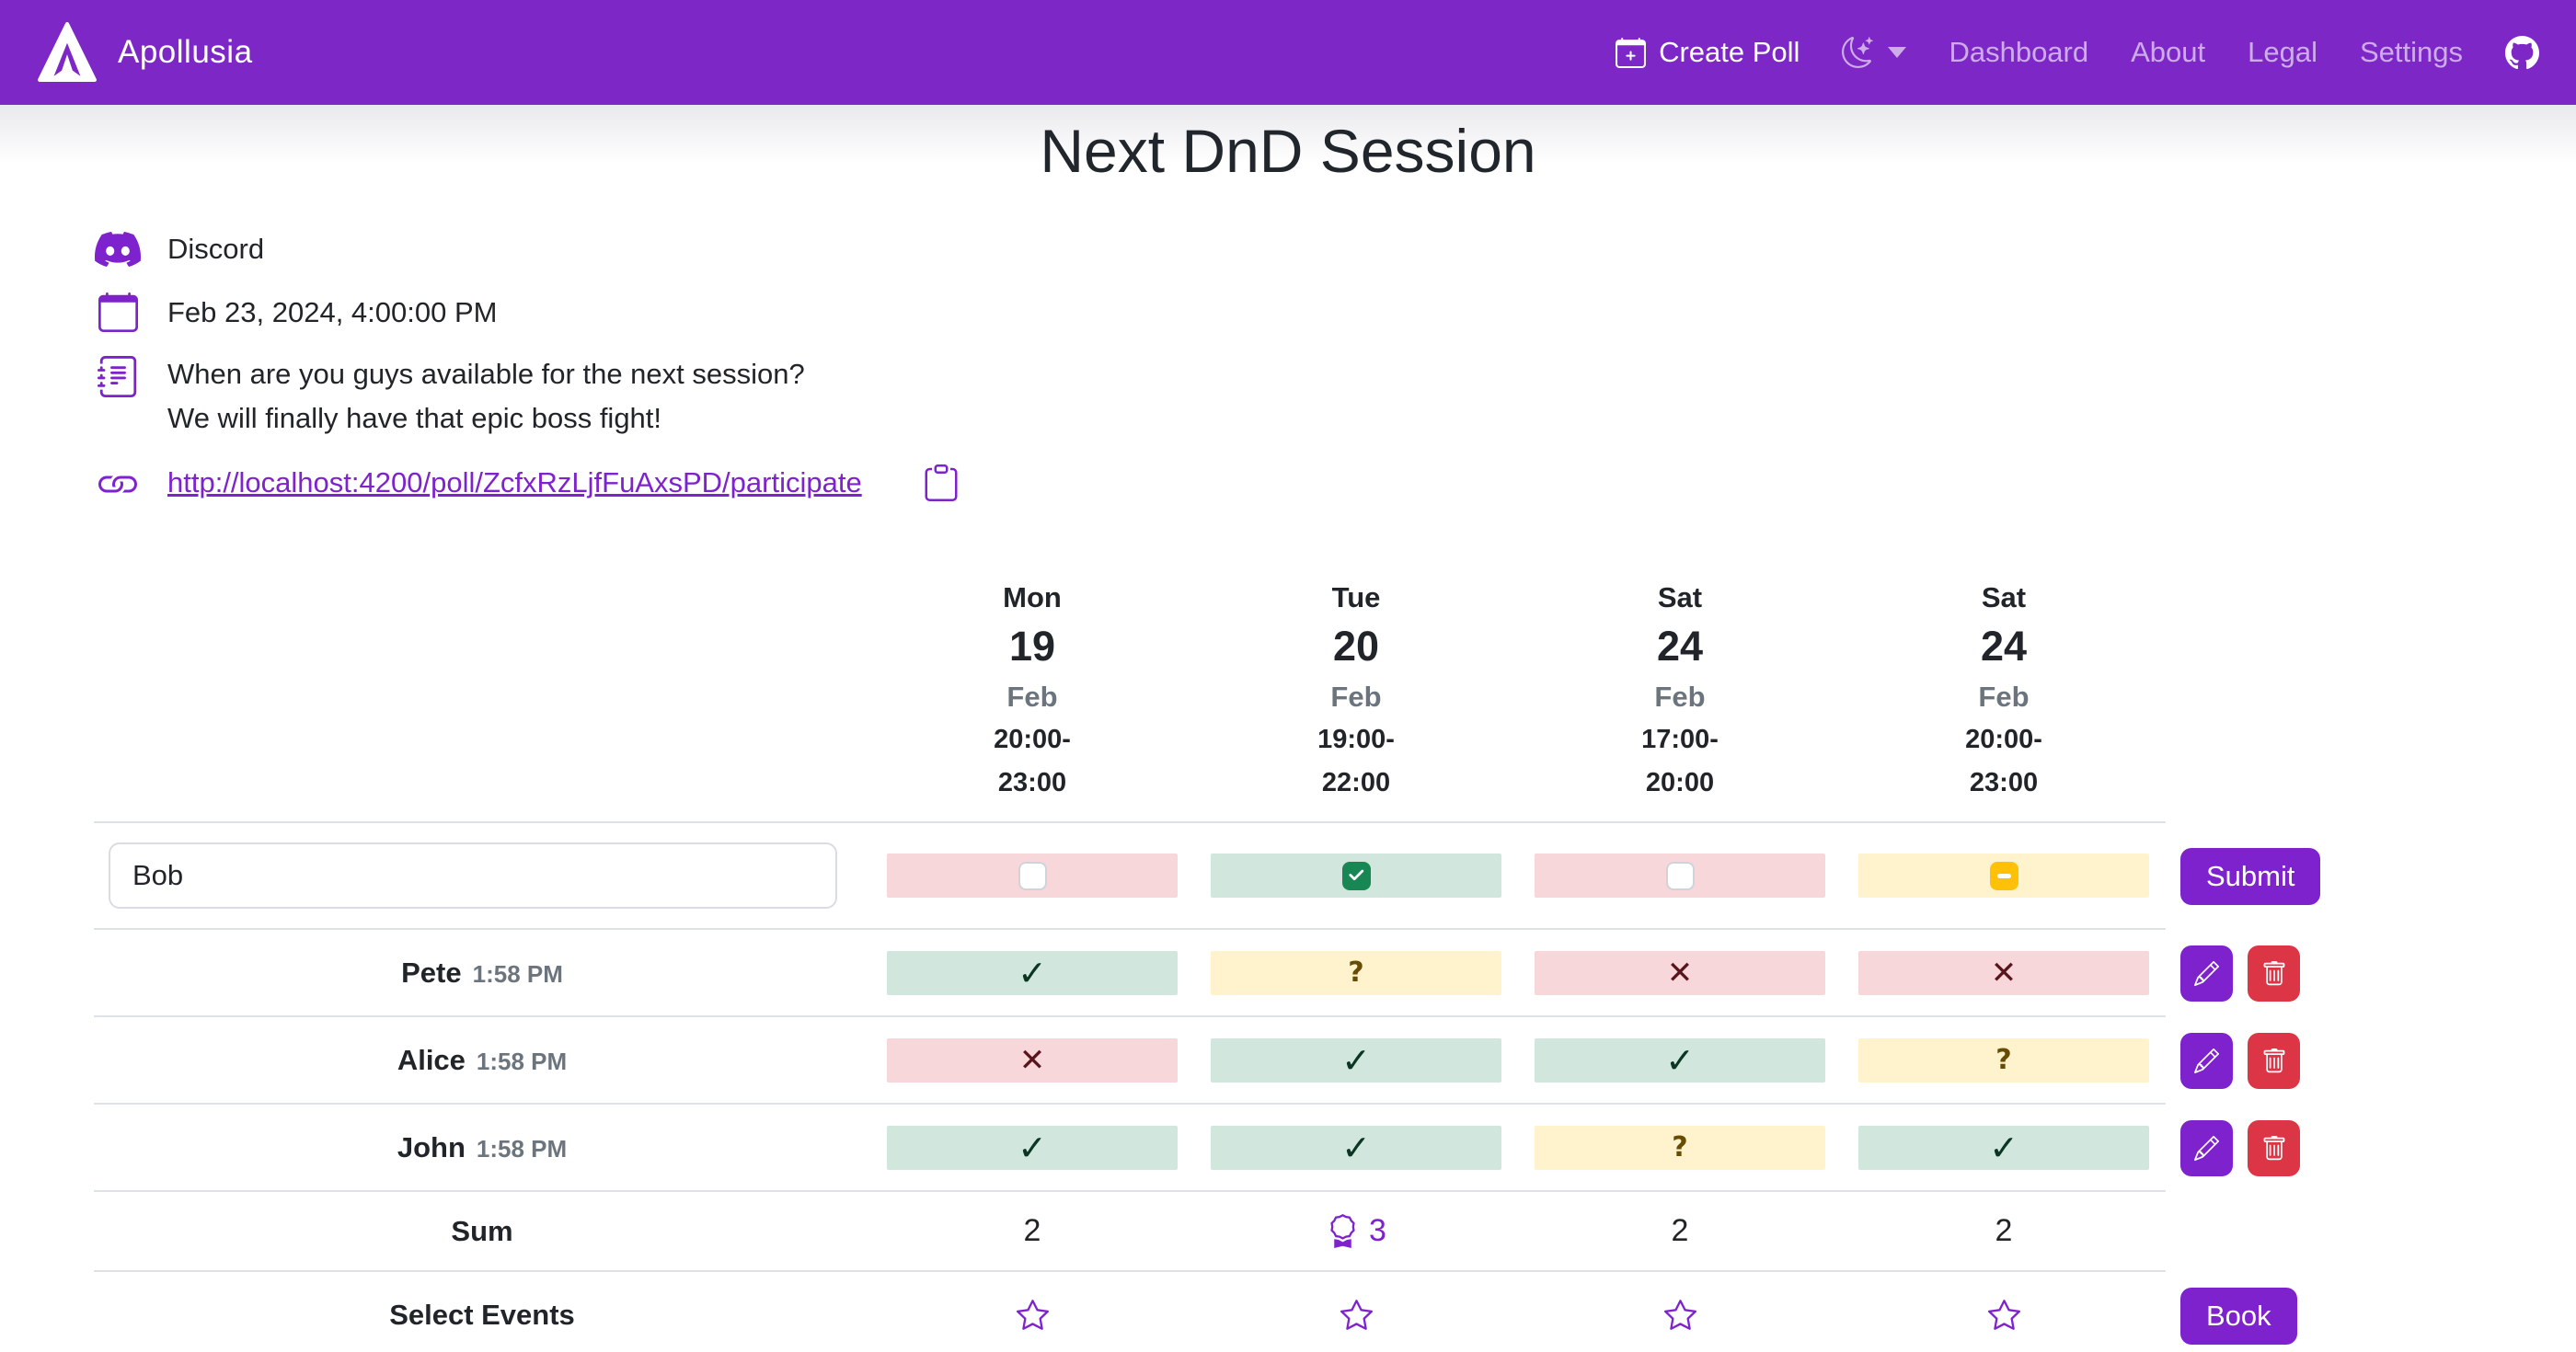 The width and height of the screenshot is (2576, 1352). Describe the element at coordinates (1356, 782) in the screenshot. I see `header-time-end: 22:00` at that location.